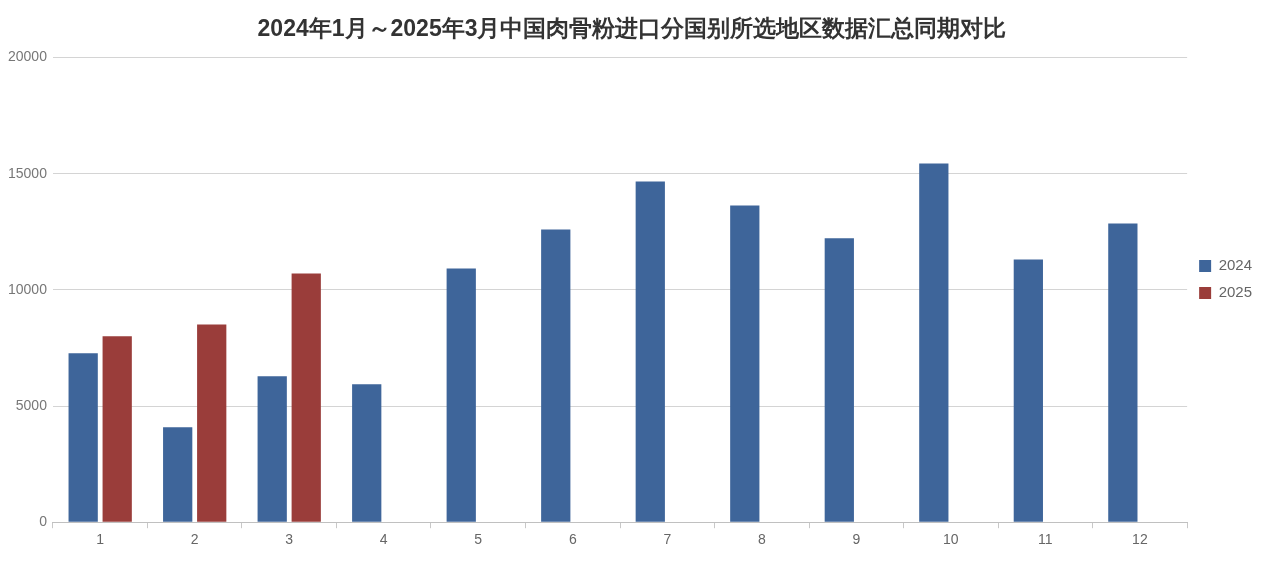 Image resolution: width=1276 pixels, height=561 pixels. What do you see at coordinates (194, 539) in the screenshot?
I see `x-tick-label: 2` at bounding box center [194, 539].